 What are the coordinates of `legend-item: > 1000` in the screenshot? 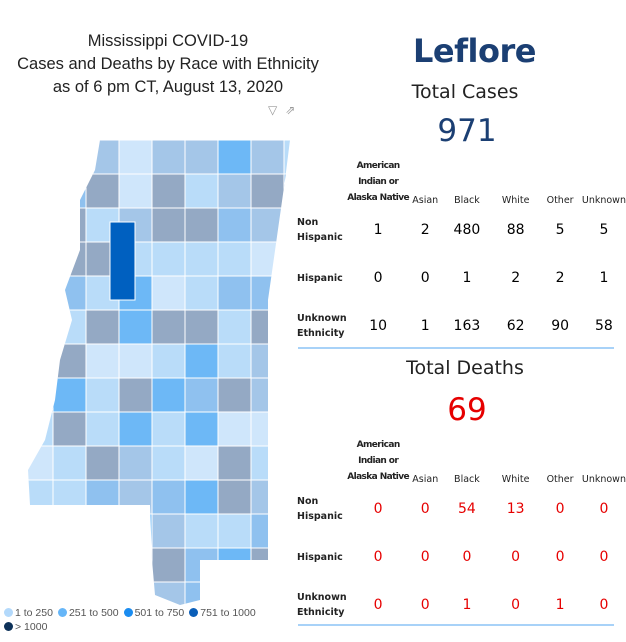 It's located at (25, 627).